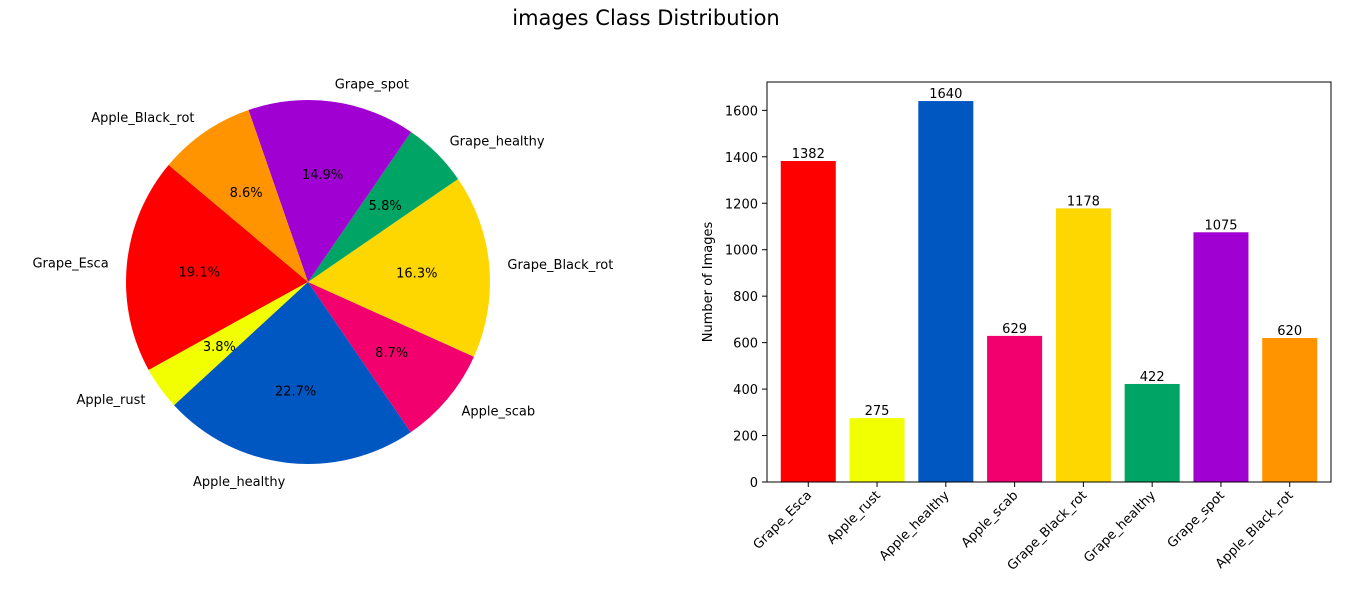  Describe the element at coordinates (1196, 519) in the screenshot. I see `x-tick-label: Grape_spot` at that location.